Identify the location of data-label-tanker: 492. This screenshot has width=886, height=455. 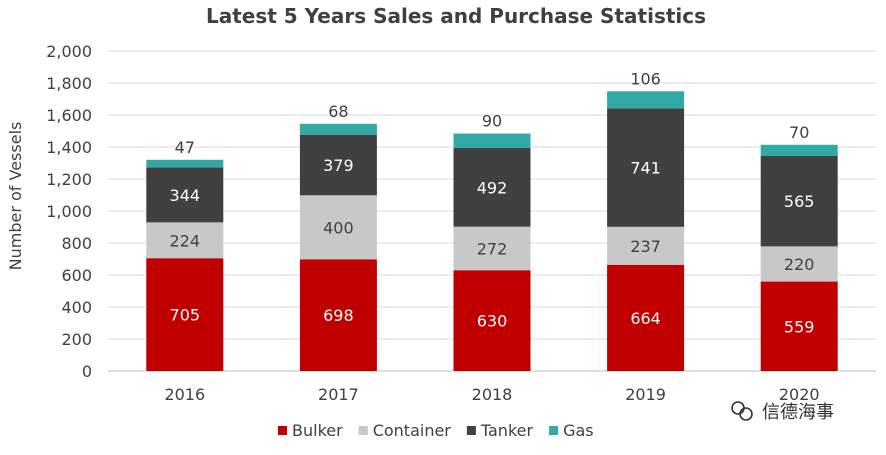
(492, 187).